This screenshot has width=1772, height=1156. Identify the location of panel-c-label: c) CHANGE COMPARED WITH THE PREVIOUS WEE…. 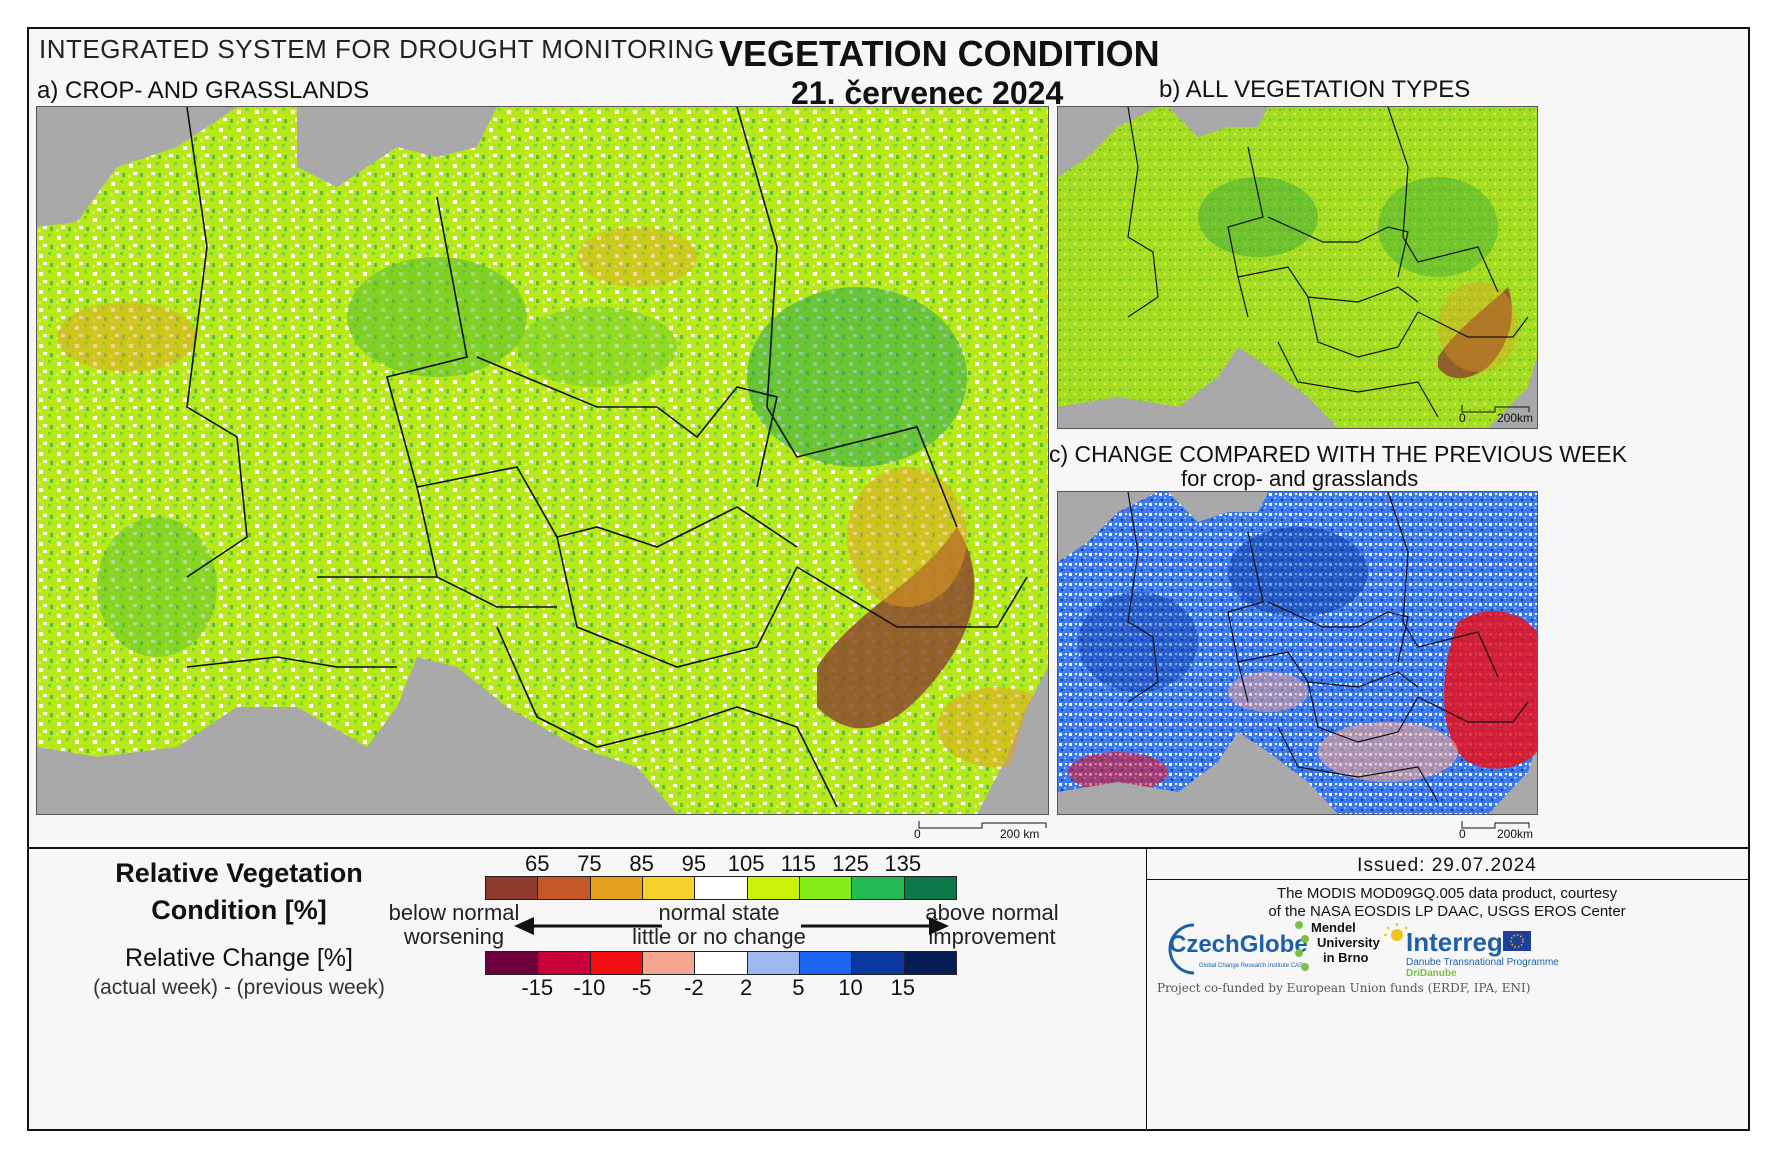
(1338, 454).